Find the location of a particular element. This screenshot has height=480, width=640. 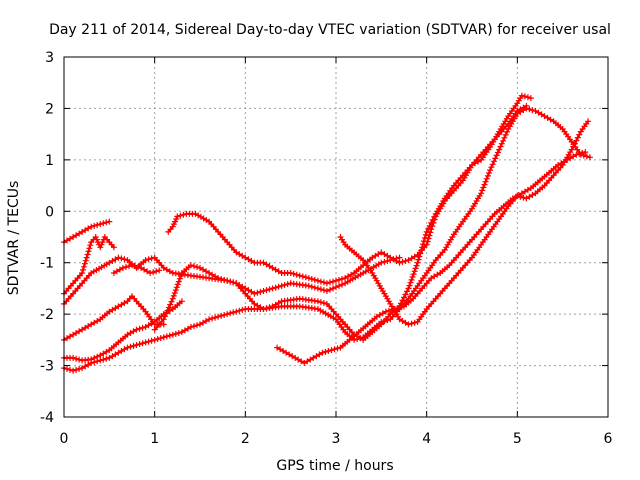

x-tick-label: 3 is located at coordinates (336, 439).